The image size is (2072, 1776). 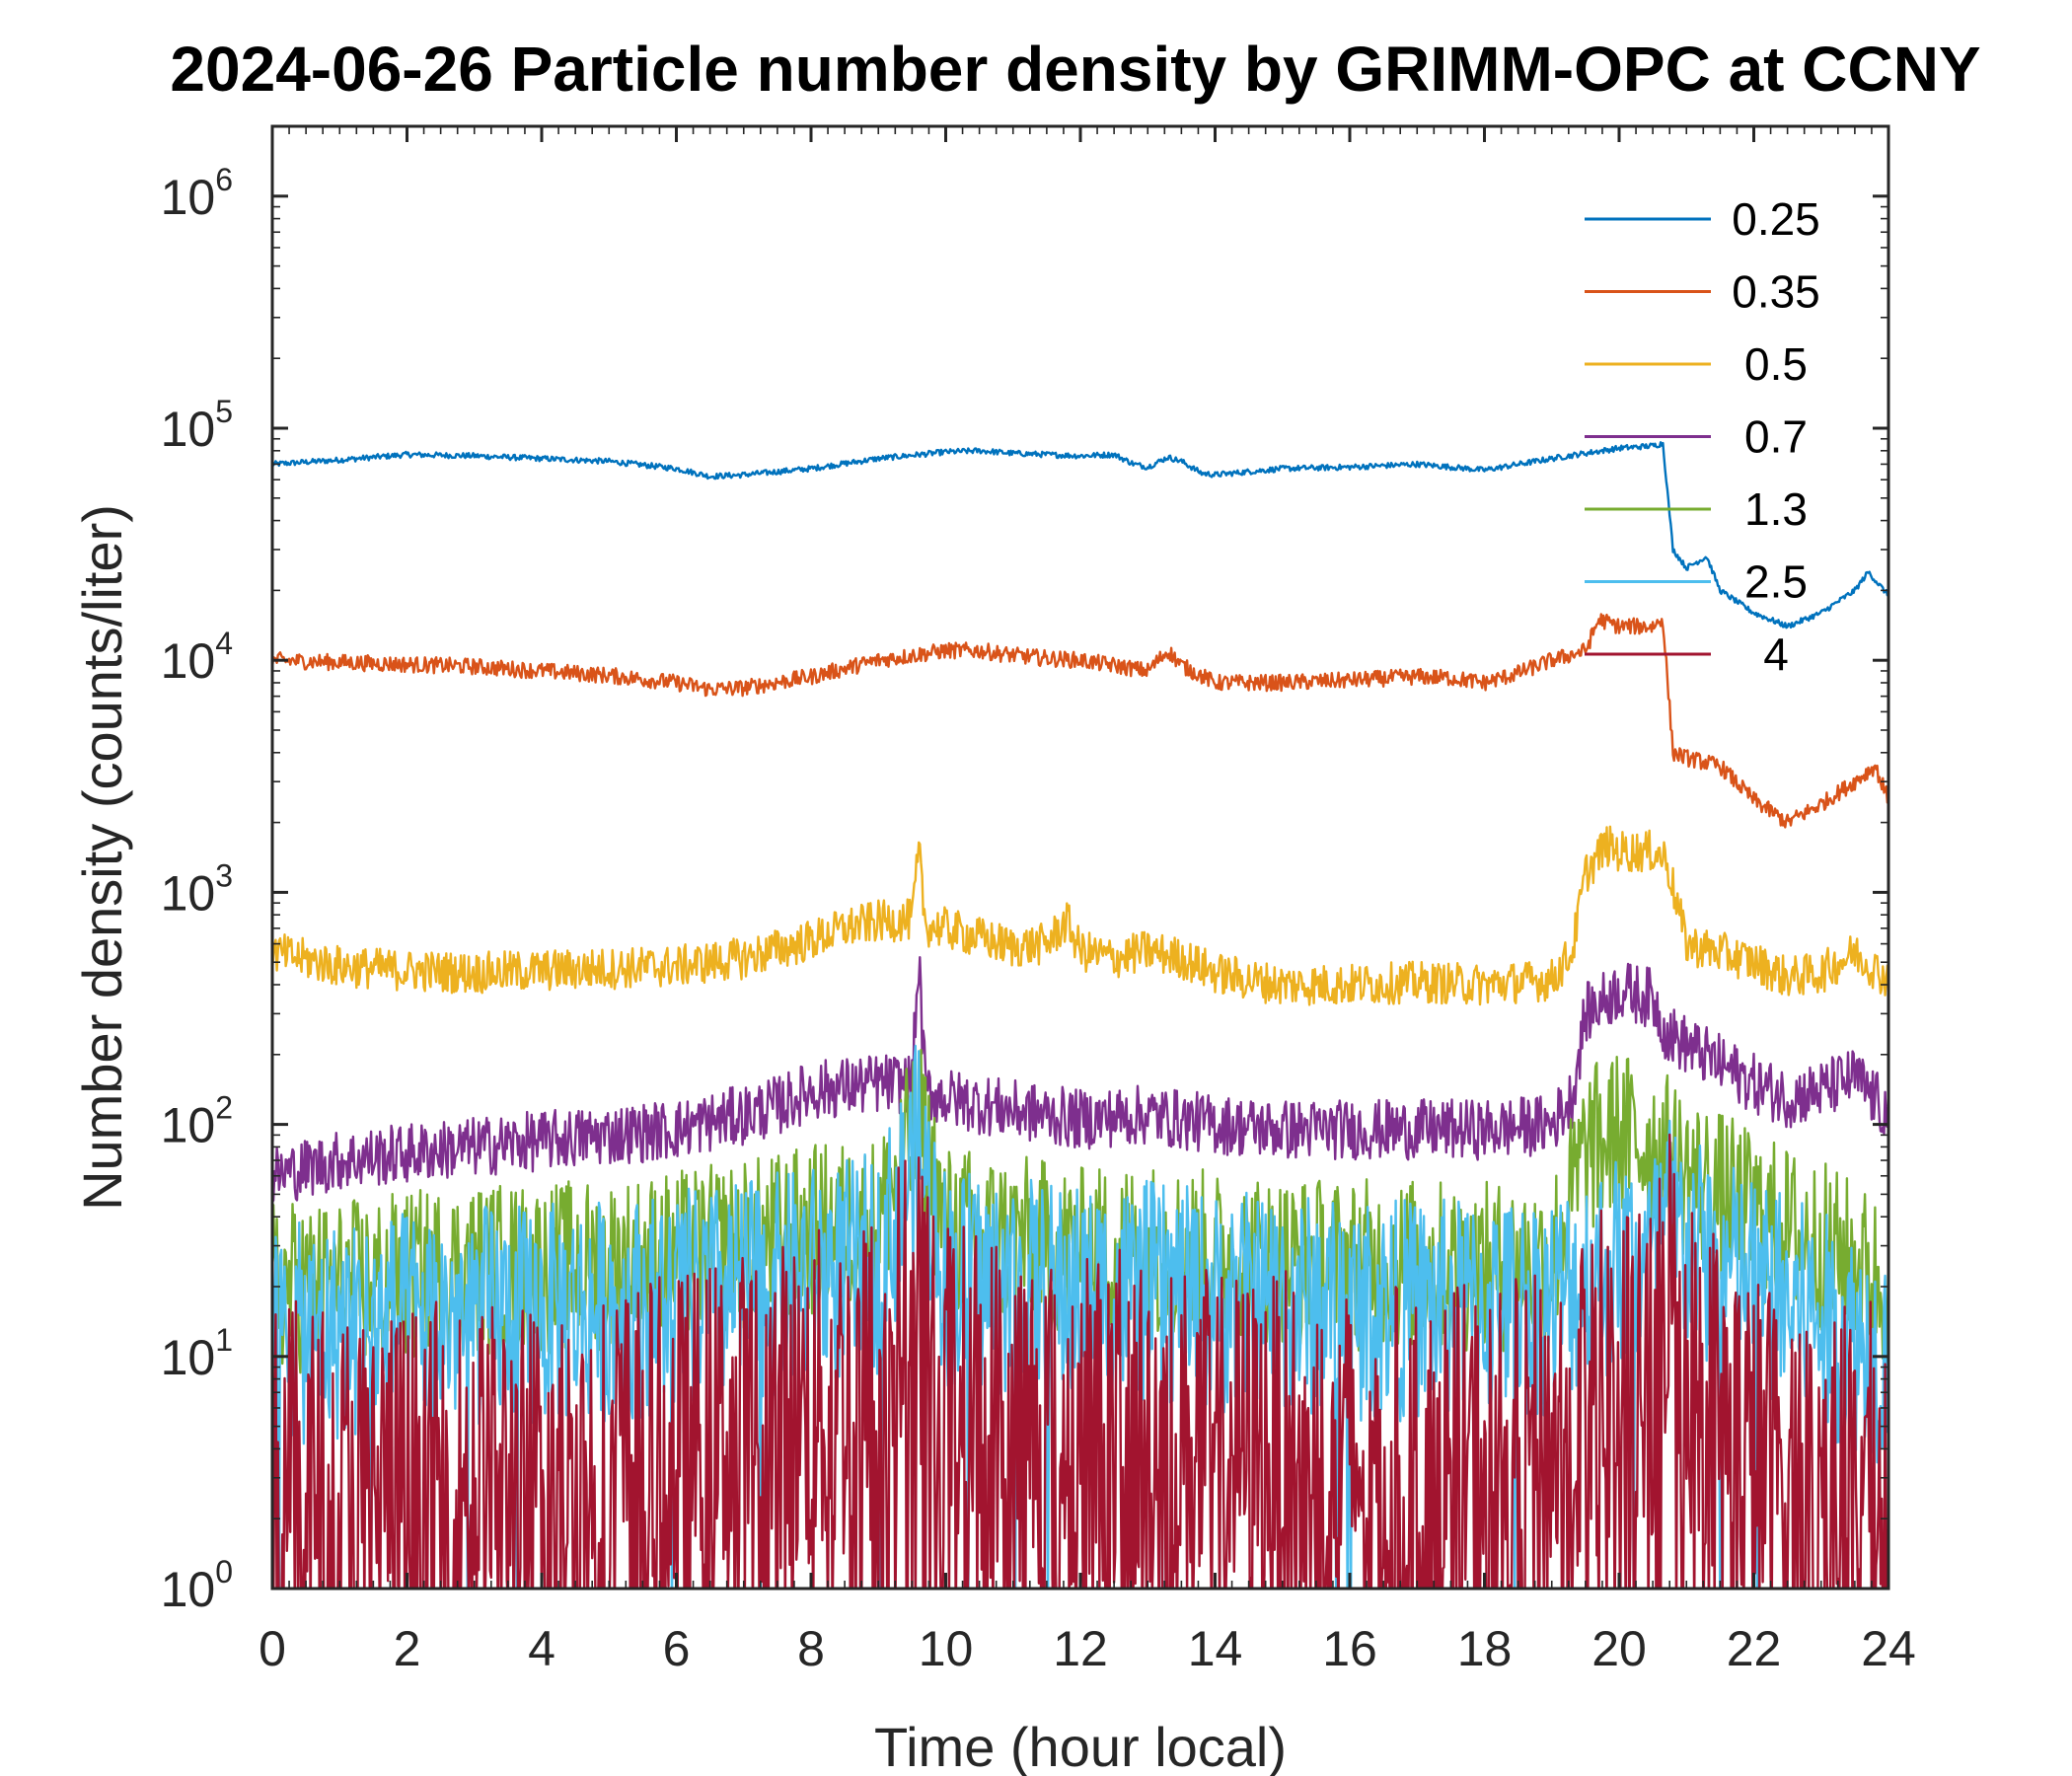 I want to click on x-tick-label: 22, so click(x=1755, y=1648).